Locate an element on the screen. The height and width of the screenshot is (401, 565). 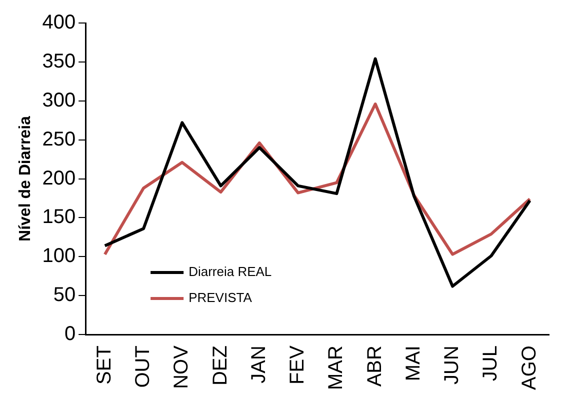
y-tick-label: 300 is located at coordinates (59, 100).